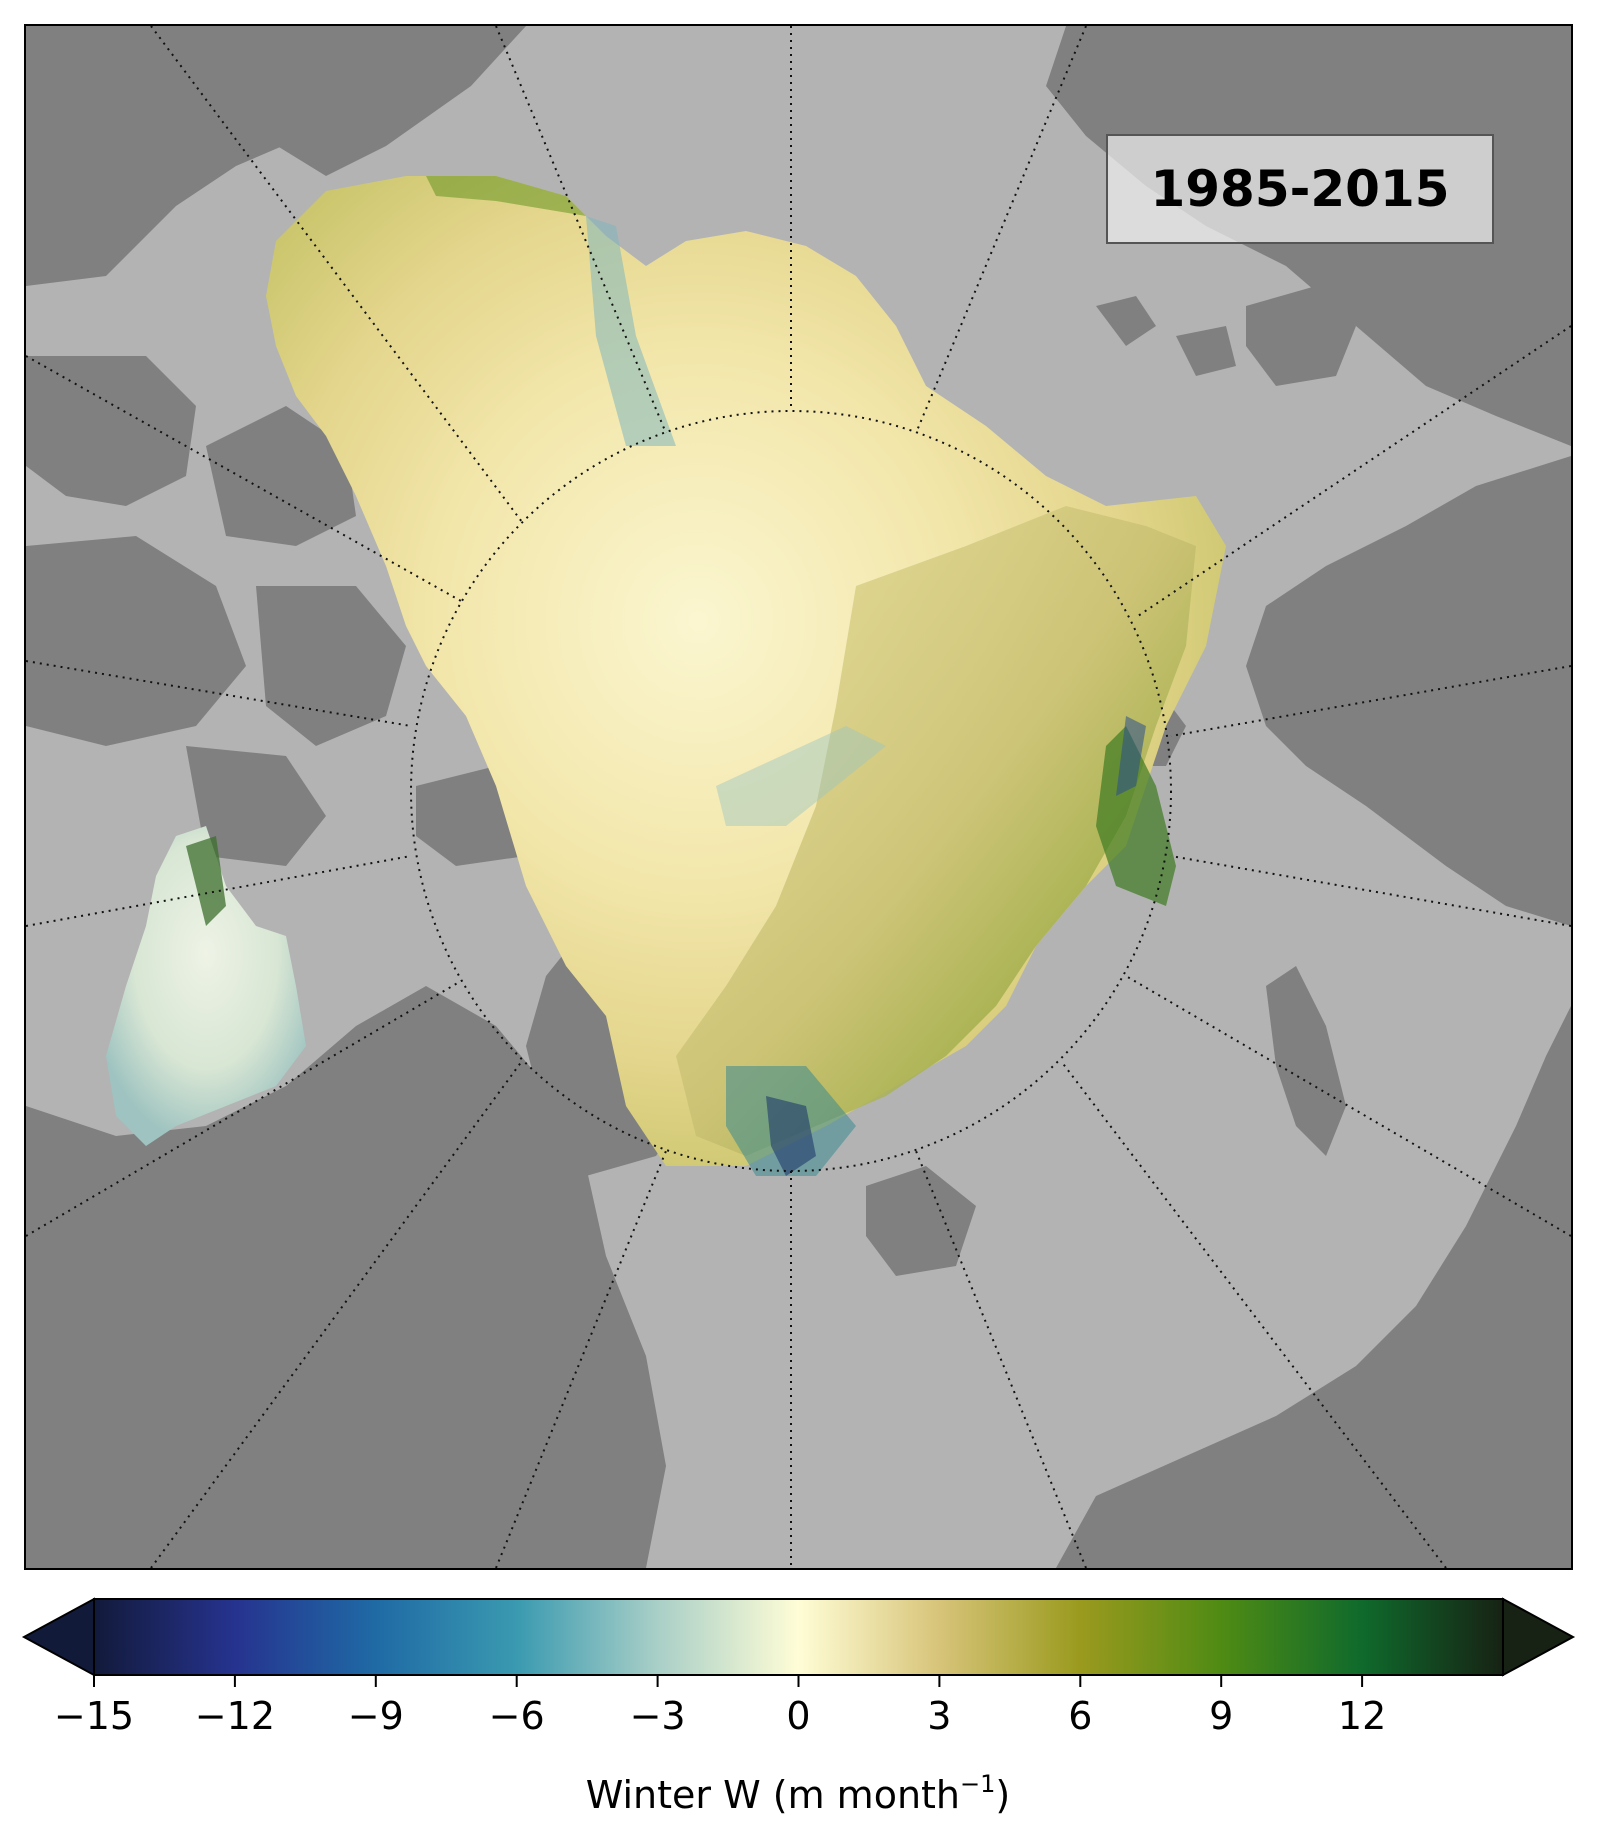 The image size is (1597, 1824). I want to click on meridian-d, so click(1354, 471).